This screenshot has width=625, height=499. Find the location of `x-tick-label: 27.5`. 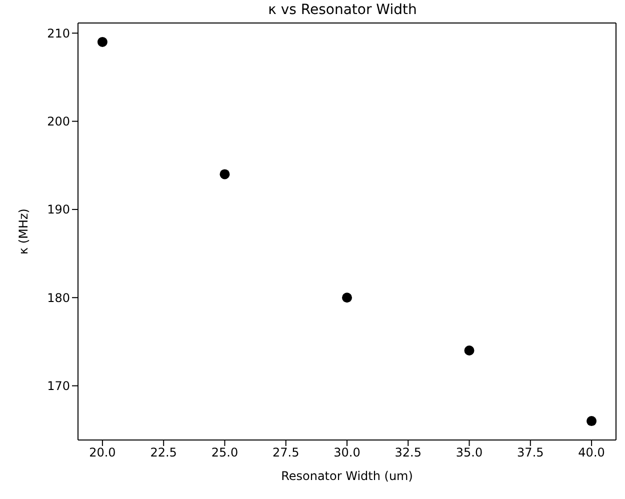

x-tick-label: 27.5 is located at coordinates (286, 453).